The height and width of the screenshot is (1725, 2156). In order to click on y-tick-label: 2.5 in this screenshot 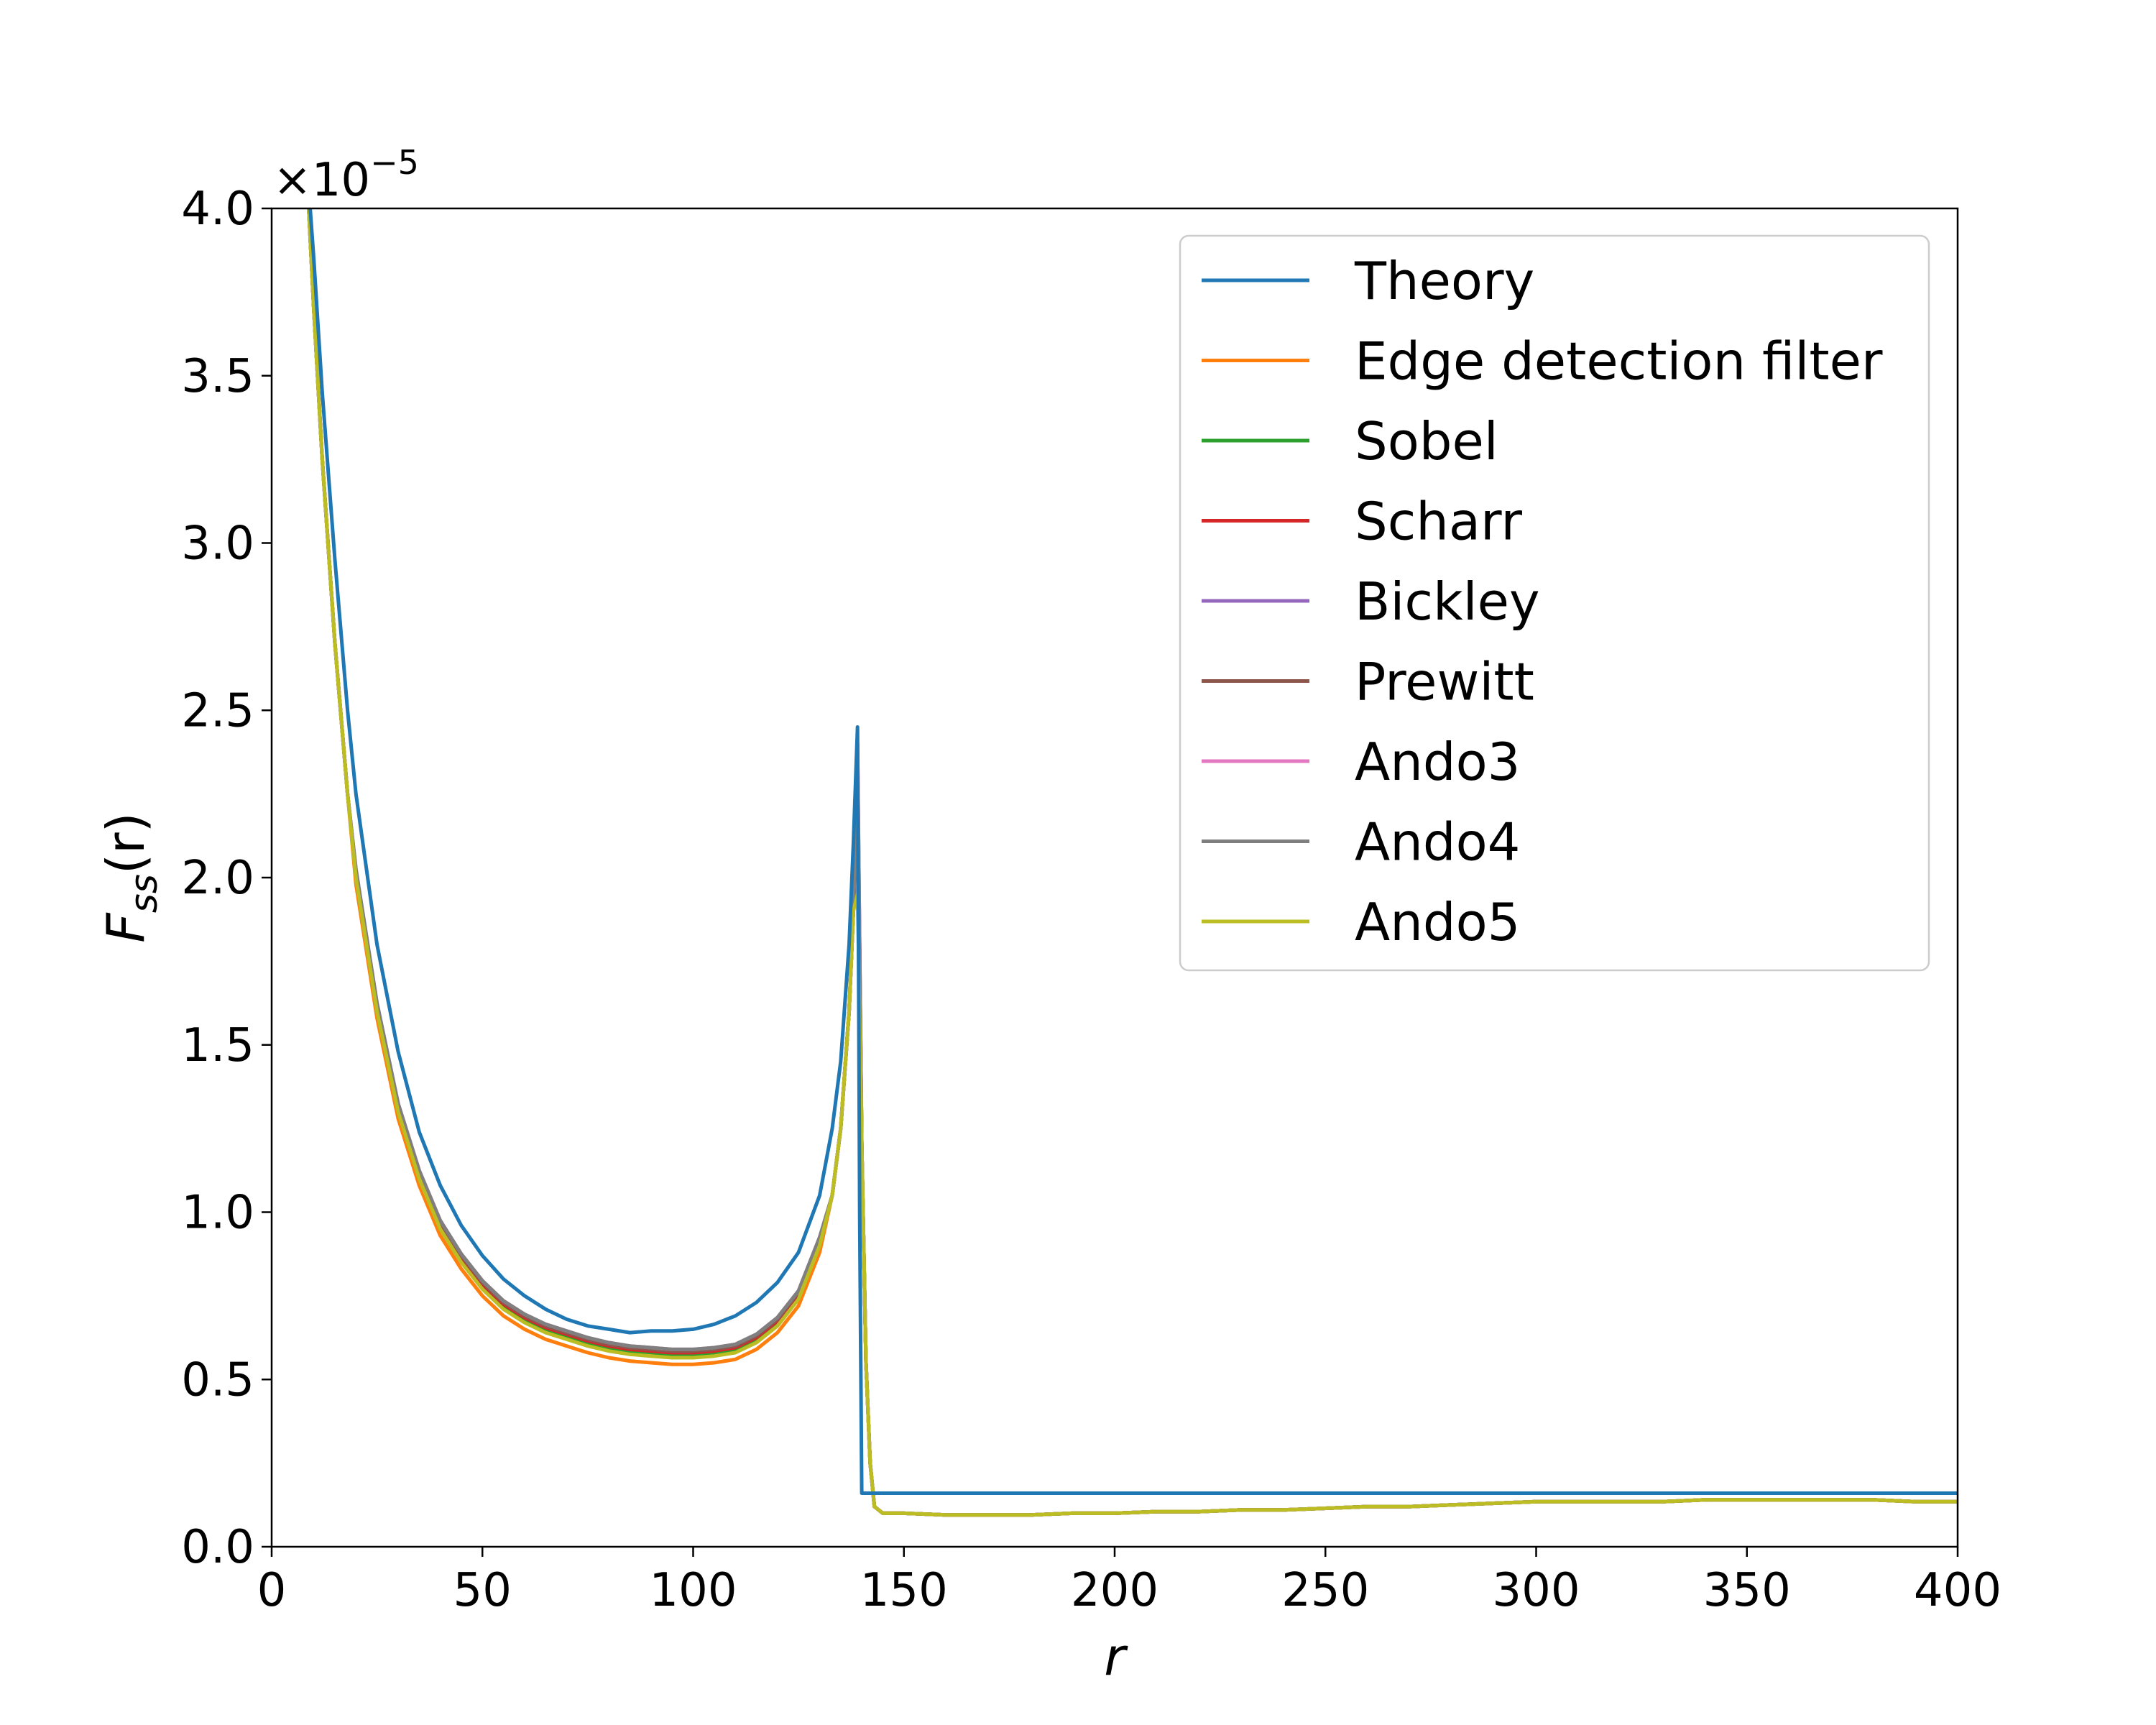, I will do `click(218, 710)`.